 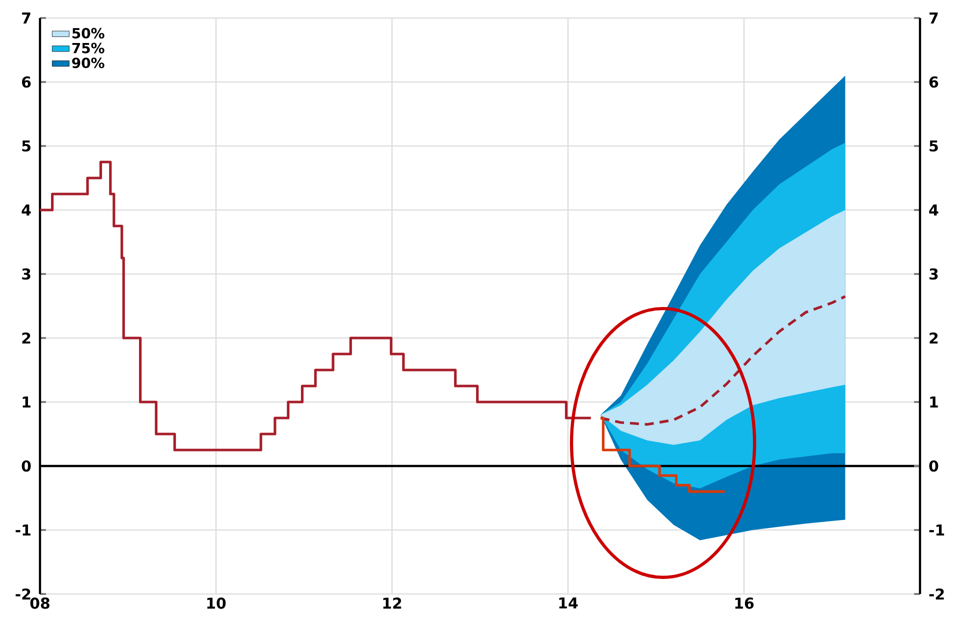 What do you see at coordinates (26, 146) in the screenshot?
I see `y-tick-label: 5` at bounding box center [26, 146].